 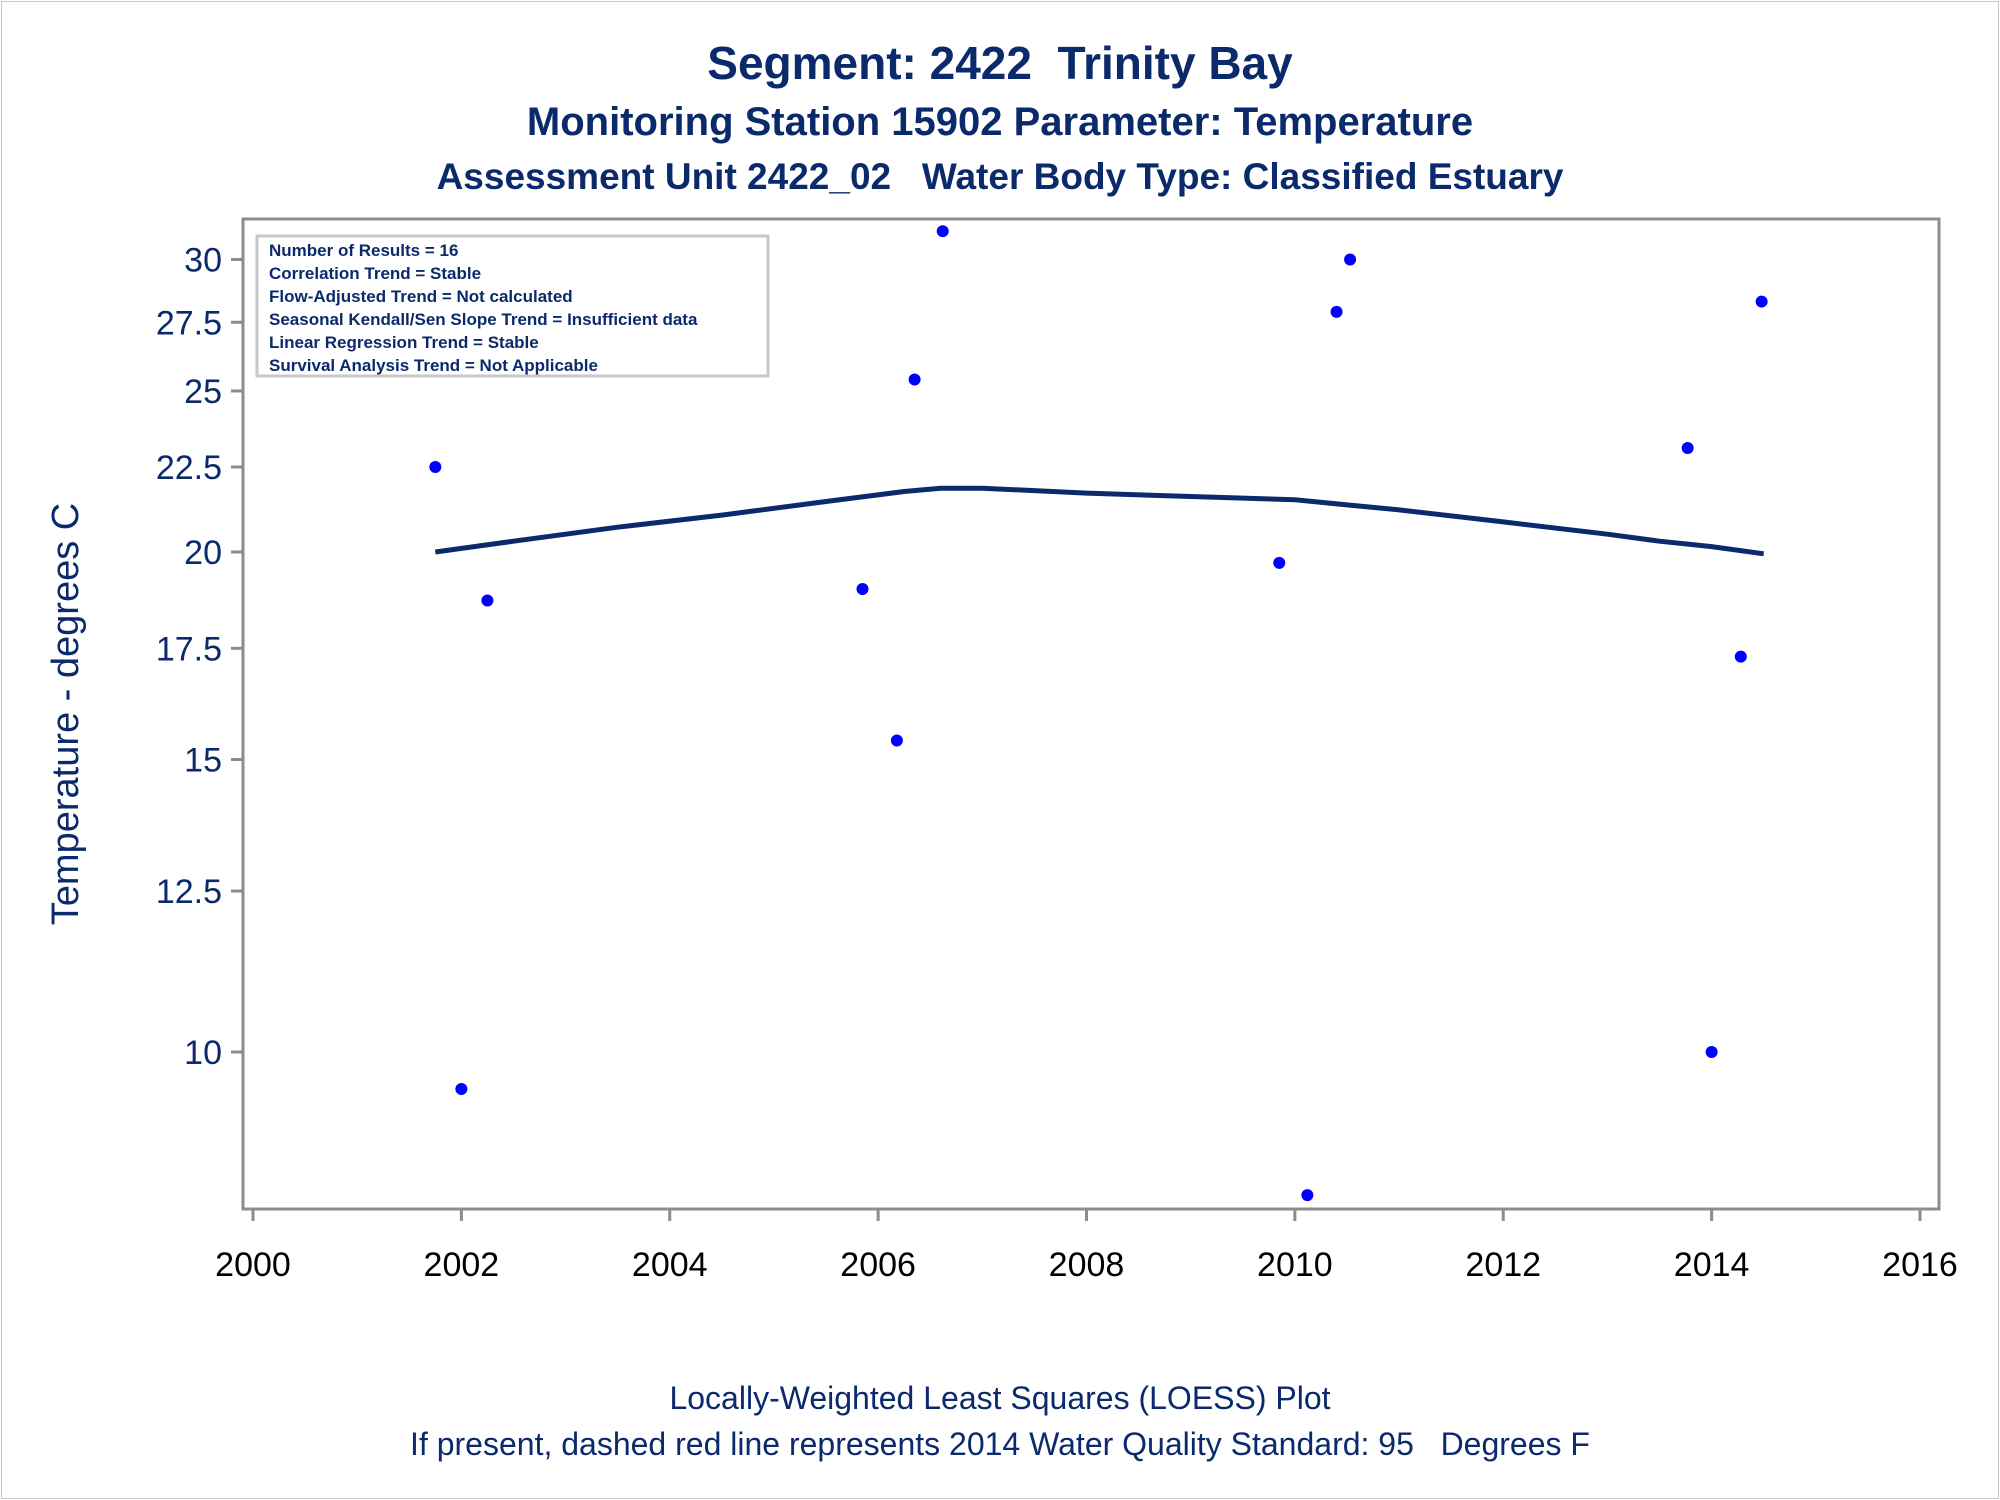 What do you see at coordinates (1503, 1265) in the screenshot?
I see `x-tick-label: 2012` at bounding box center [1503, 1265].